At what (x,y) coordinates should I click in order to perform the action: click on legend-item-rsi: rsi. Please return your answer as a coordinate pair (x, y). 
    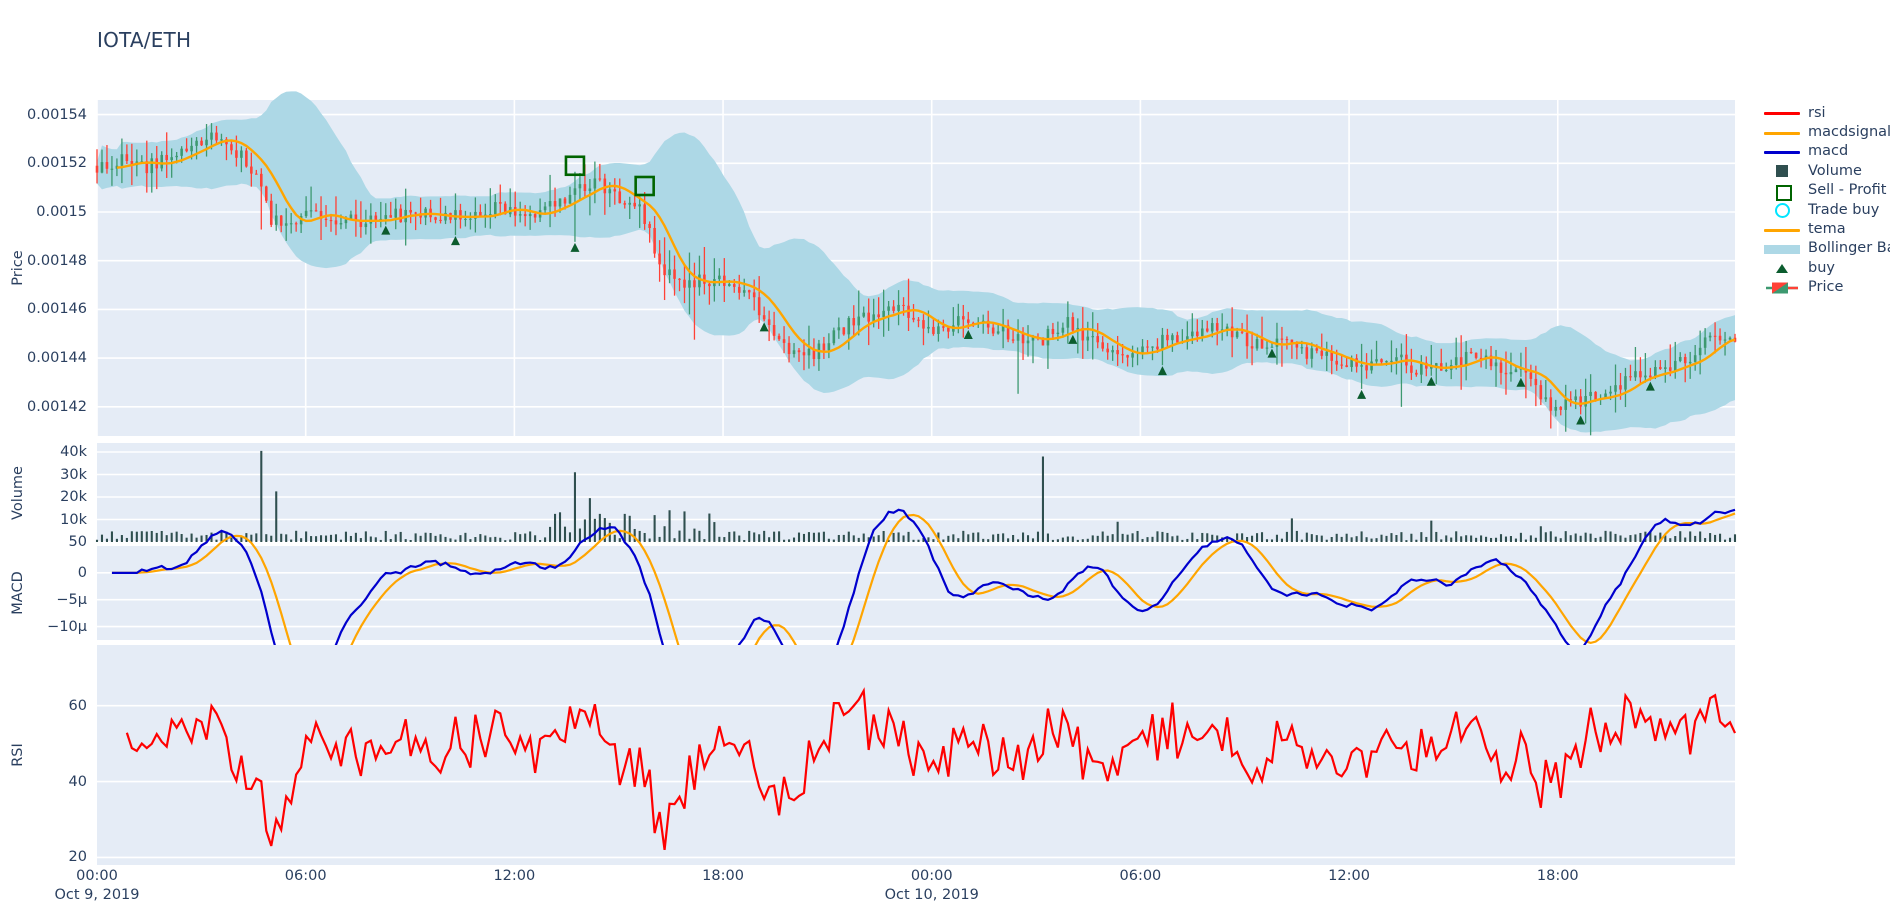
    Looking at the image, I should click on (1825, 112).